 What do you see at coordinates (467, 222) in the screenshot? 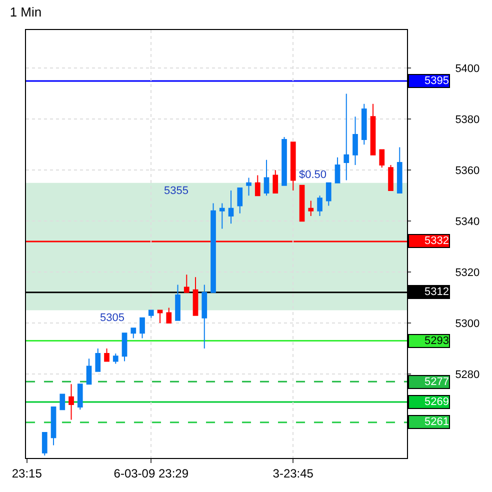
I see `y-tick-label: 5340` at bounding box center [467, 222].